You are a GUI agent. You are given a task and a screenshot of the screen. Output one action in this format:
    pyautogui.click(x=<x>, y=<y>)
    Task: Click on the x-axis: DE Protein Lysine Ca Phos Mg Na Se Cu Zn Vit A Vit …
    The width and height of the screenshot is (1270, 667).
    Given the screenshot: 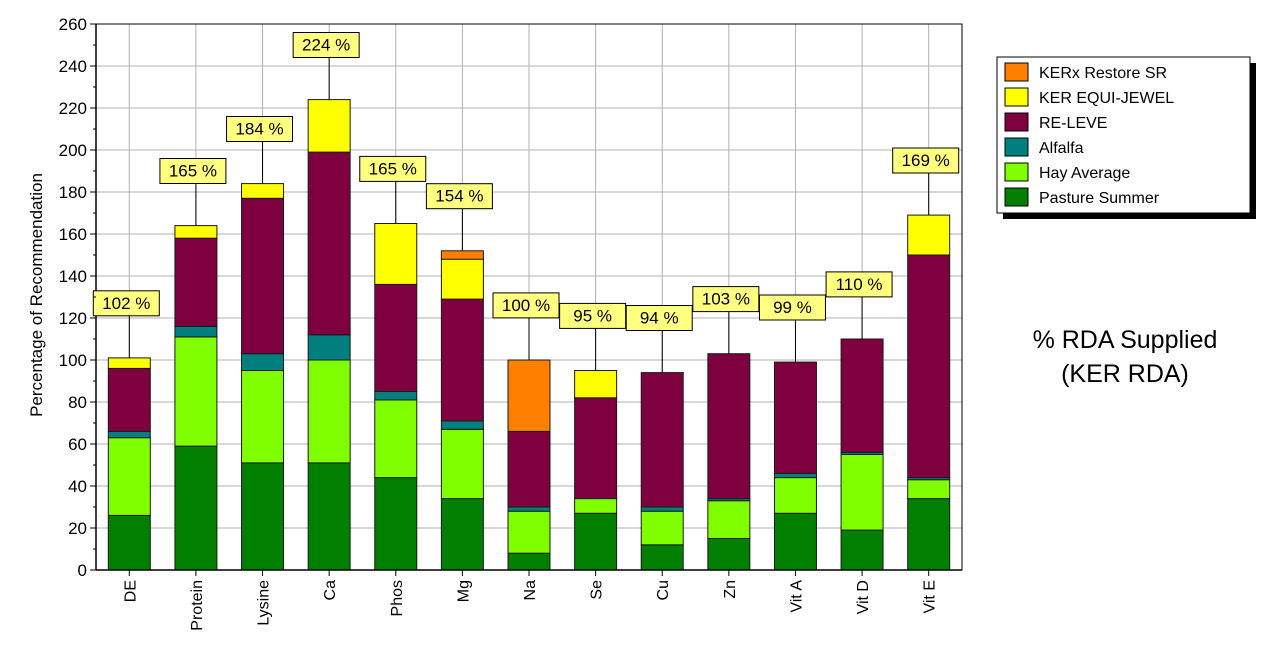 What is the action you would take?
    pyautogui.click(x=530, y=600)
    